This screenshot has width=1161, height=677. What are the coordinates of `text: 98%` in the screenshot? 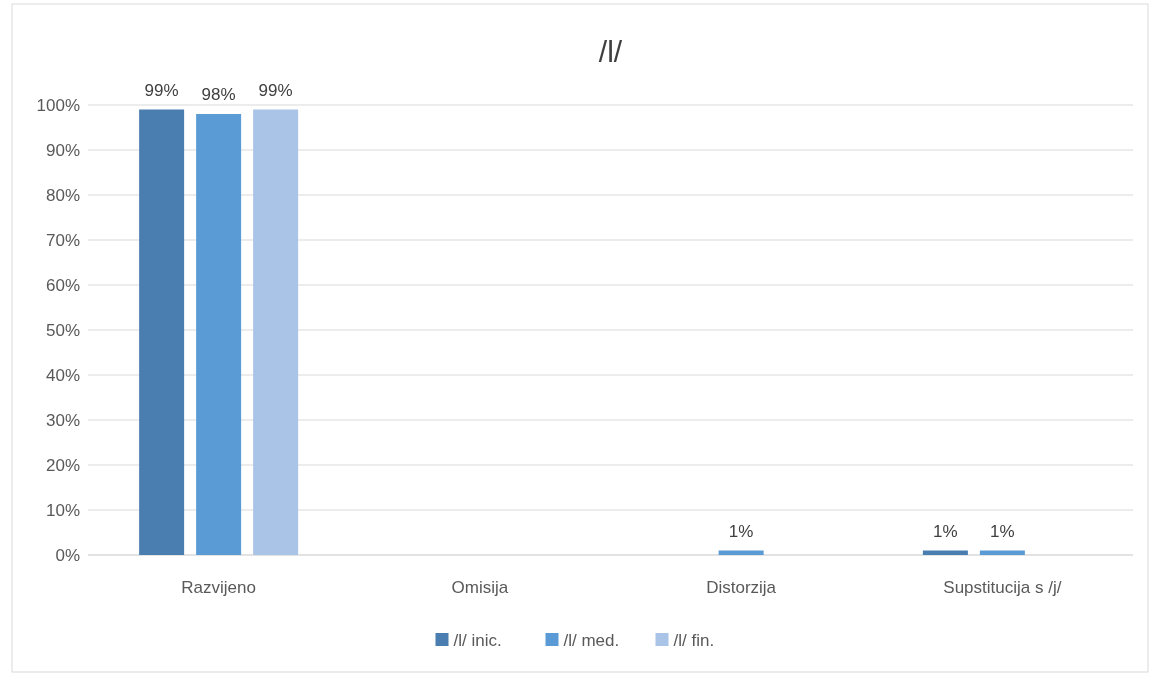 It's located at (218, 94).